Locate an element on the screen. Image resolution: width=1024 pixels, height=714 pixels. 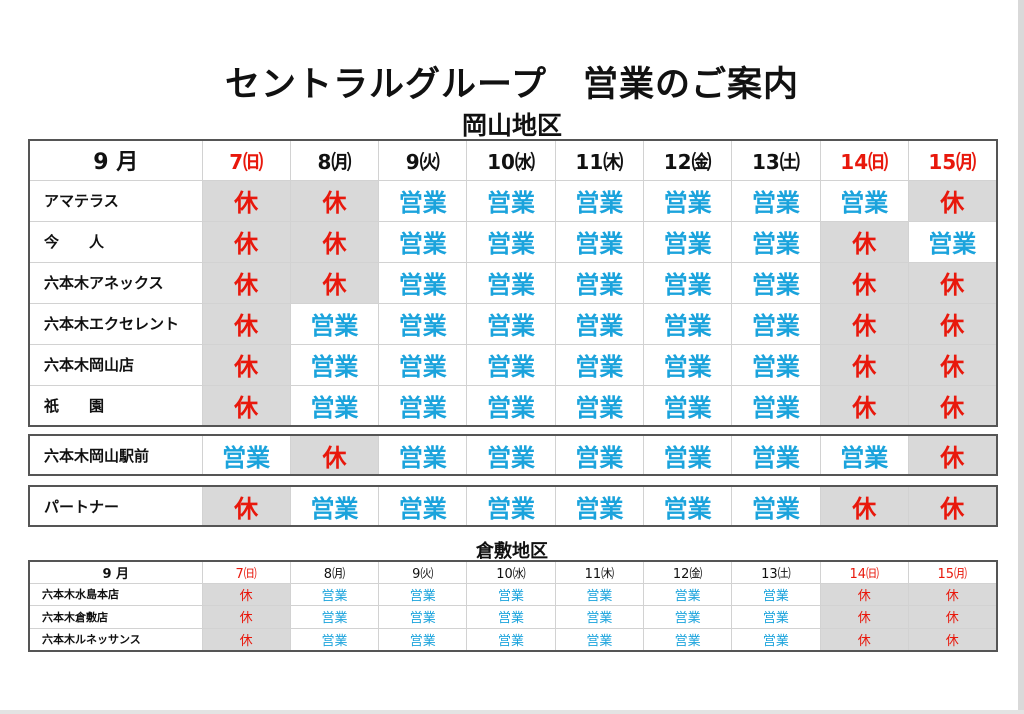
store-name: 六本木アネックス is located at coordinates (115, 282).